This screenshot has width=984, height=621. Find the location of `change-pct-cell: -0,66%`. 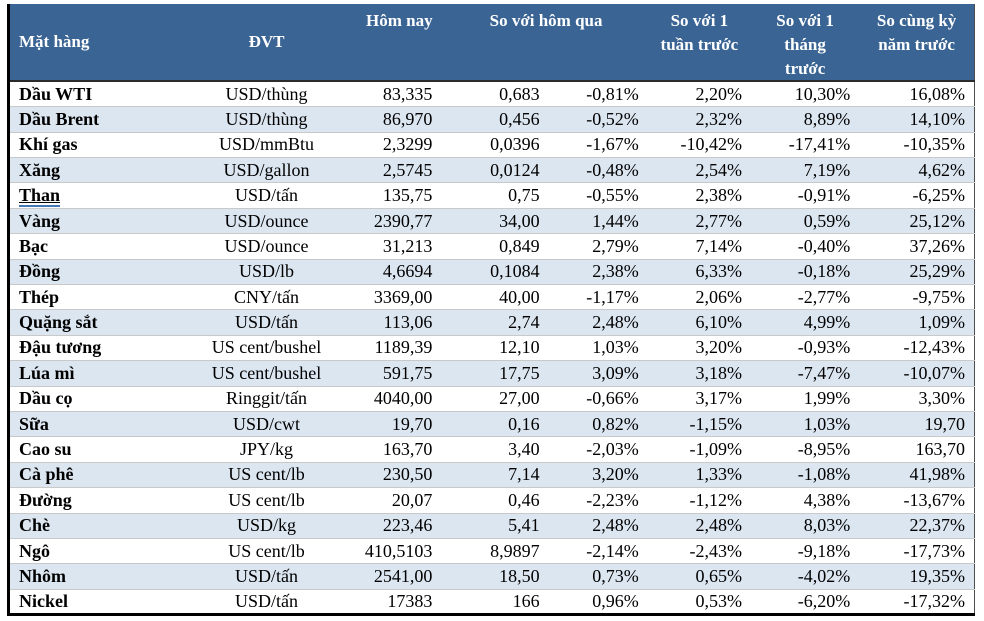

change-pct-cell: -0,66% is located at coordinates (598, 398).